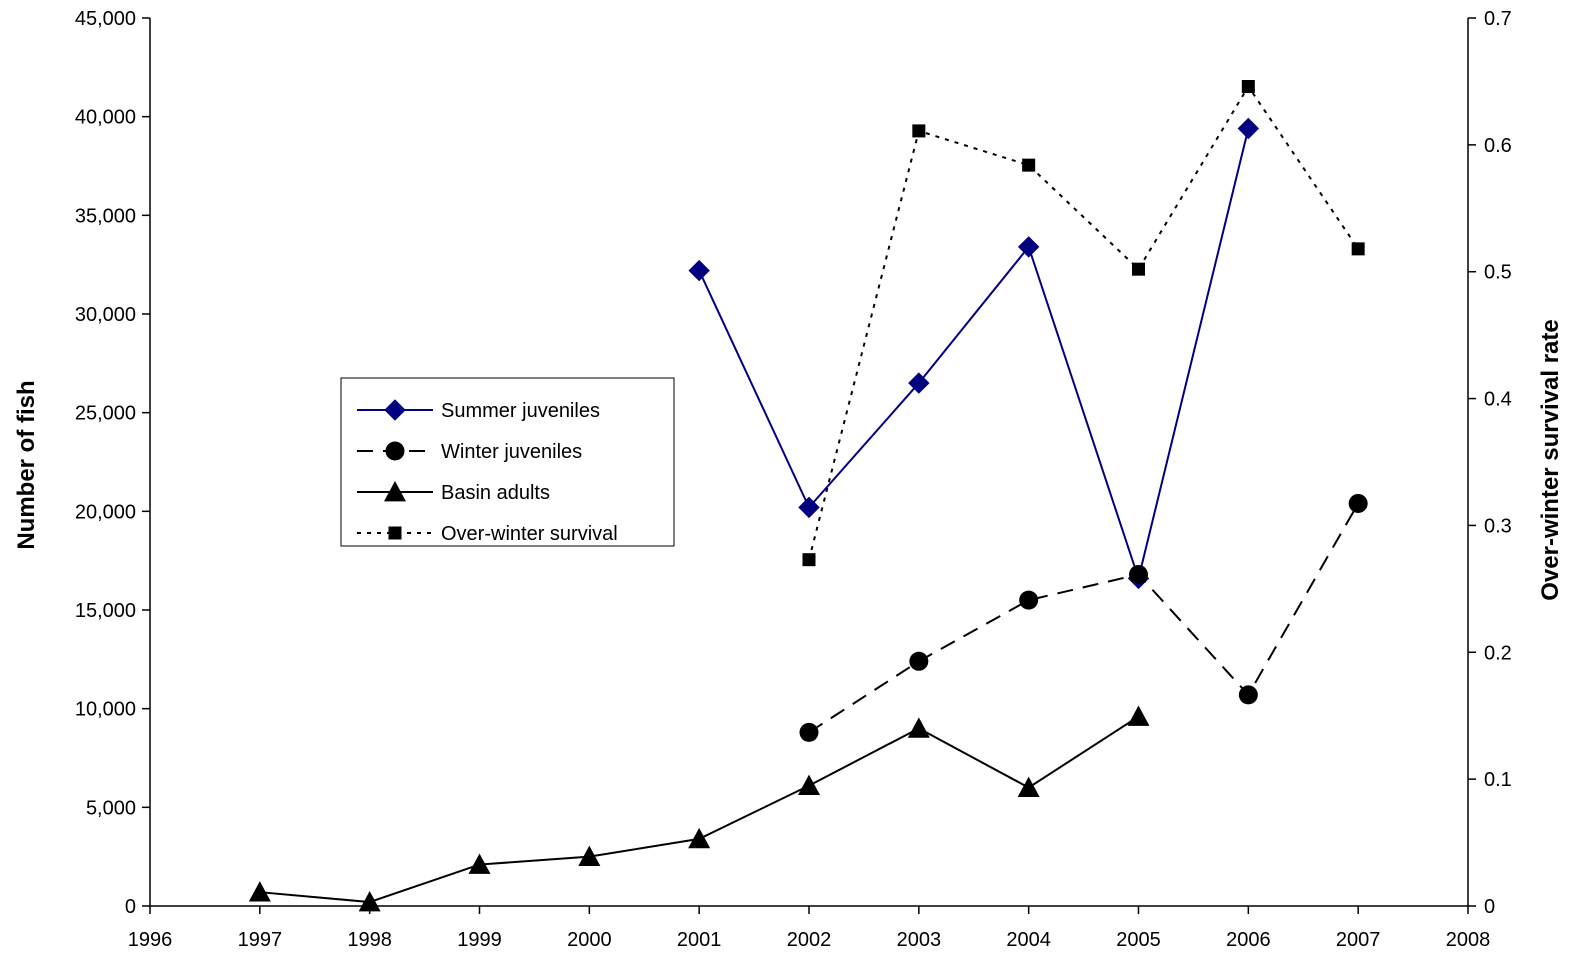  I want to click on y-tick-label: 40,000, so click(105, 118).